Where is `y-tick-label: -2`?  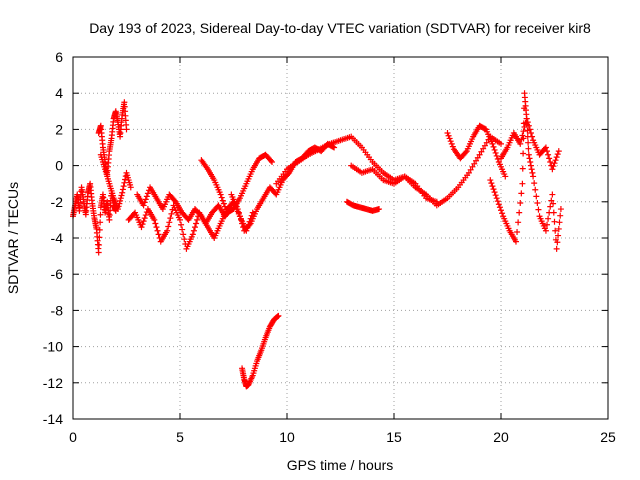 y-tick-label: -2 is located at coordinates (57, 202).